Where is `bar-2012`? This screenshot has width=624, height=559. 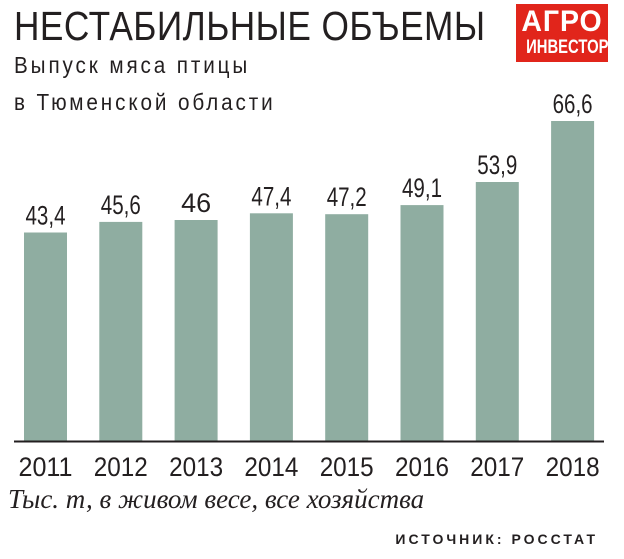 bar-2012 is located at coordinates (121, 331).